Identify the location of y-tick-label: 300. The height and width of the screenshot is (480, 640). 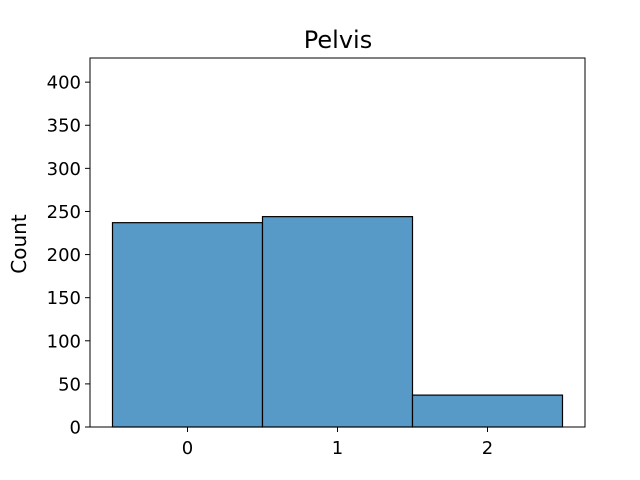
(64, 169).